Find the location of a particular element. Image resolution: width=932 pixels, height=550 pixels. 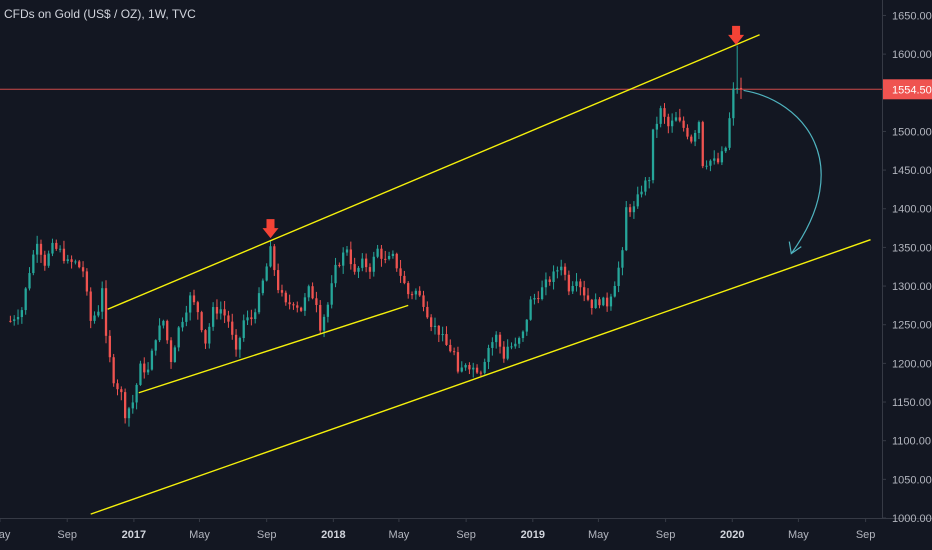

time-axis-label: 2019 is located at coordinates (533, 535).